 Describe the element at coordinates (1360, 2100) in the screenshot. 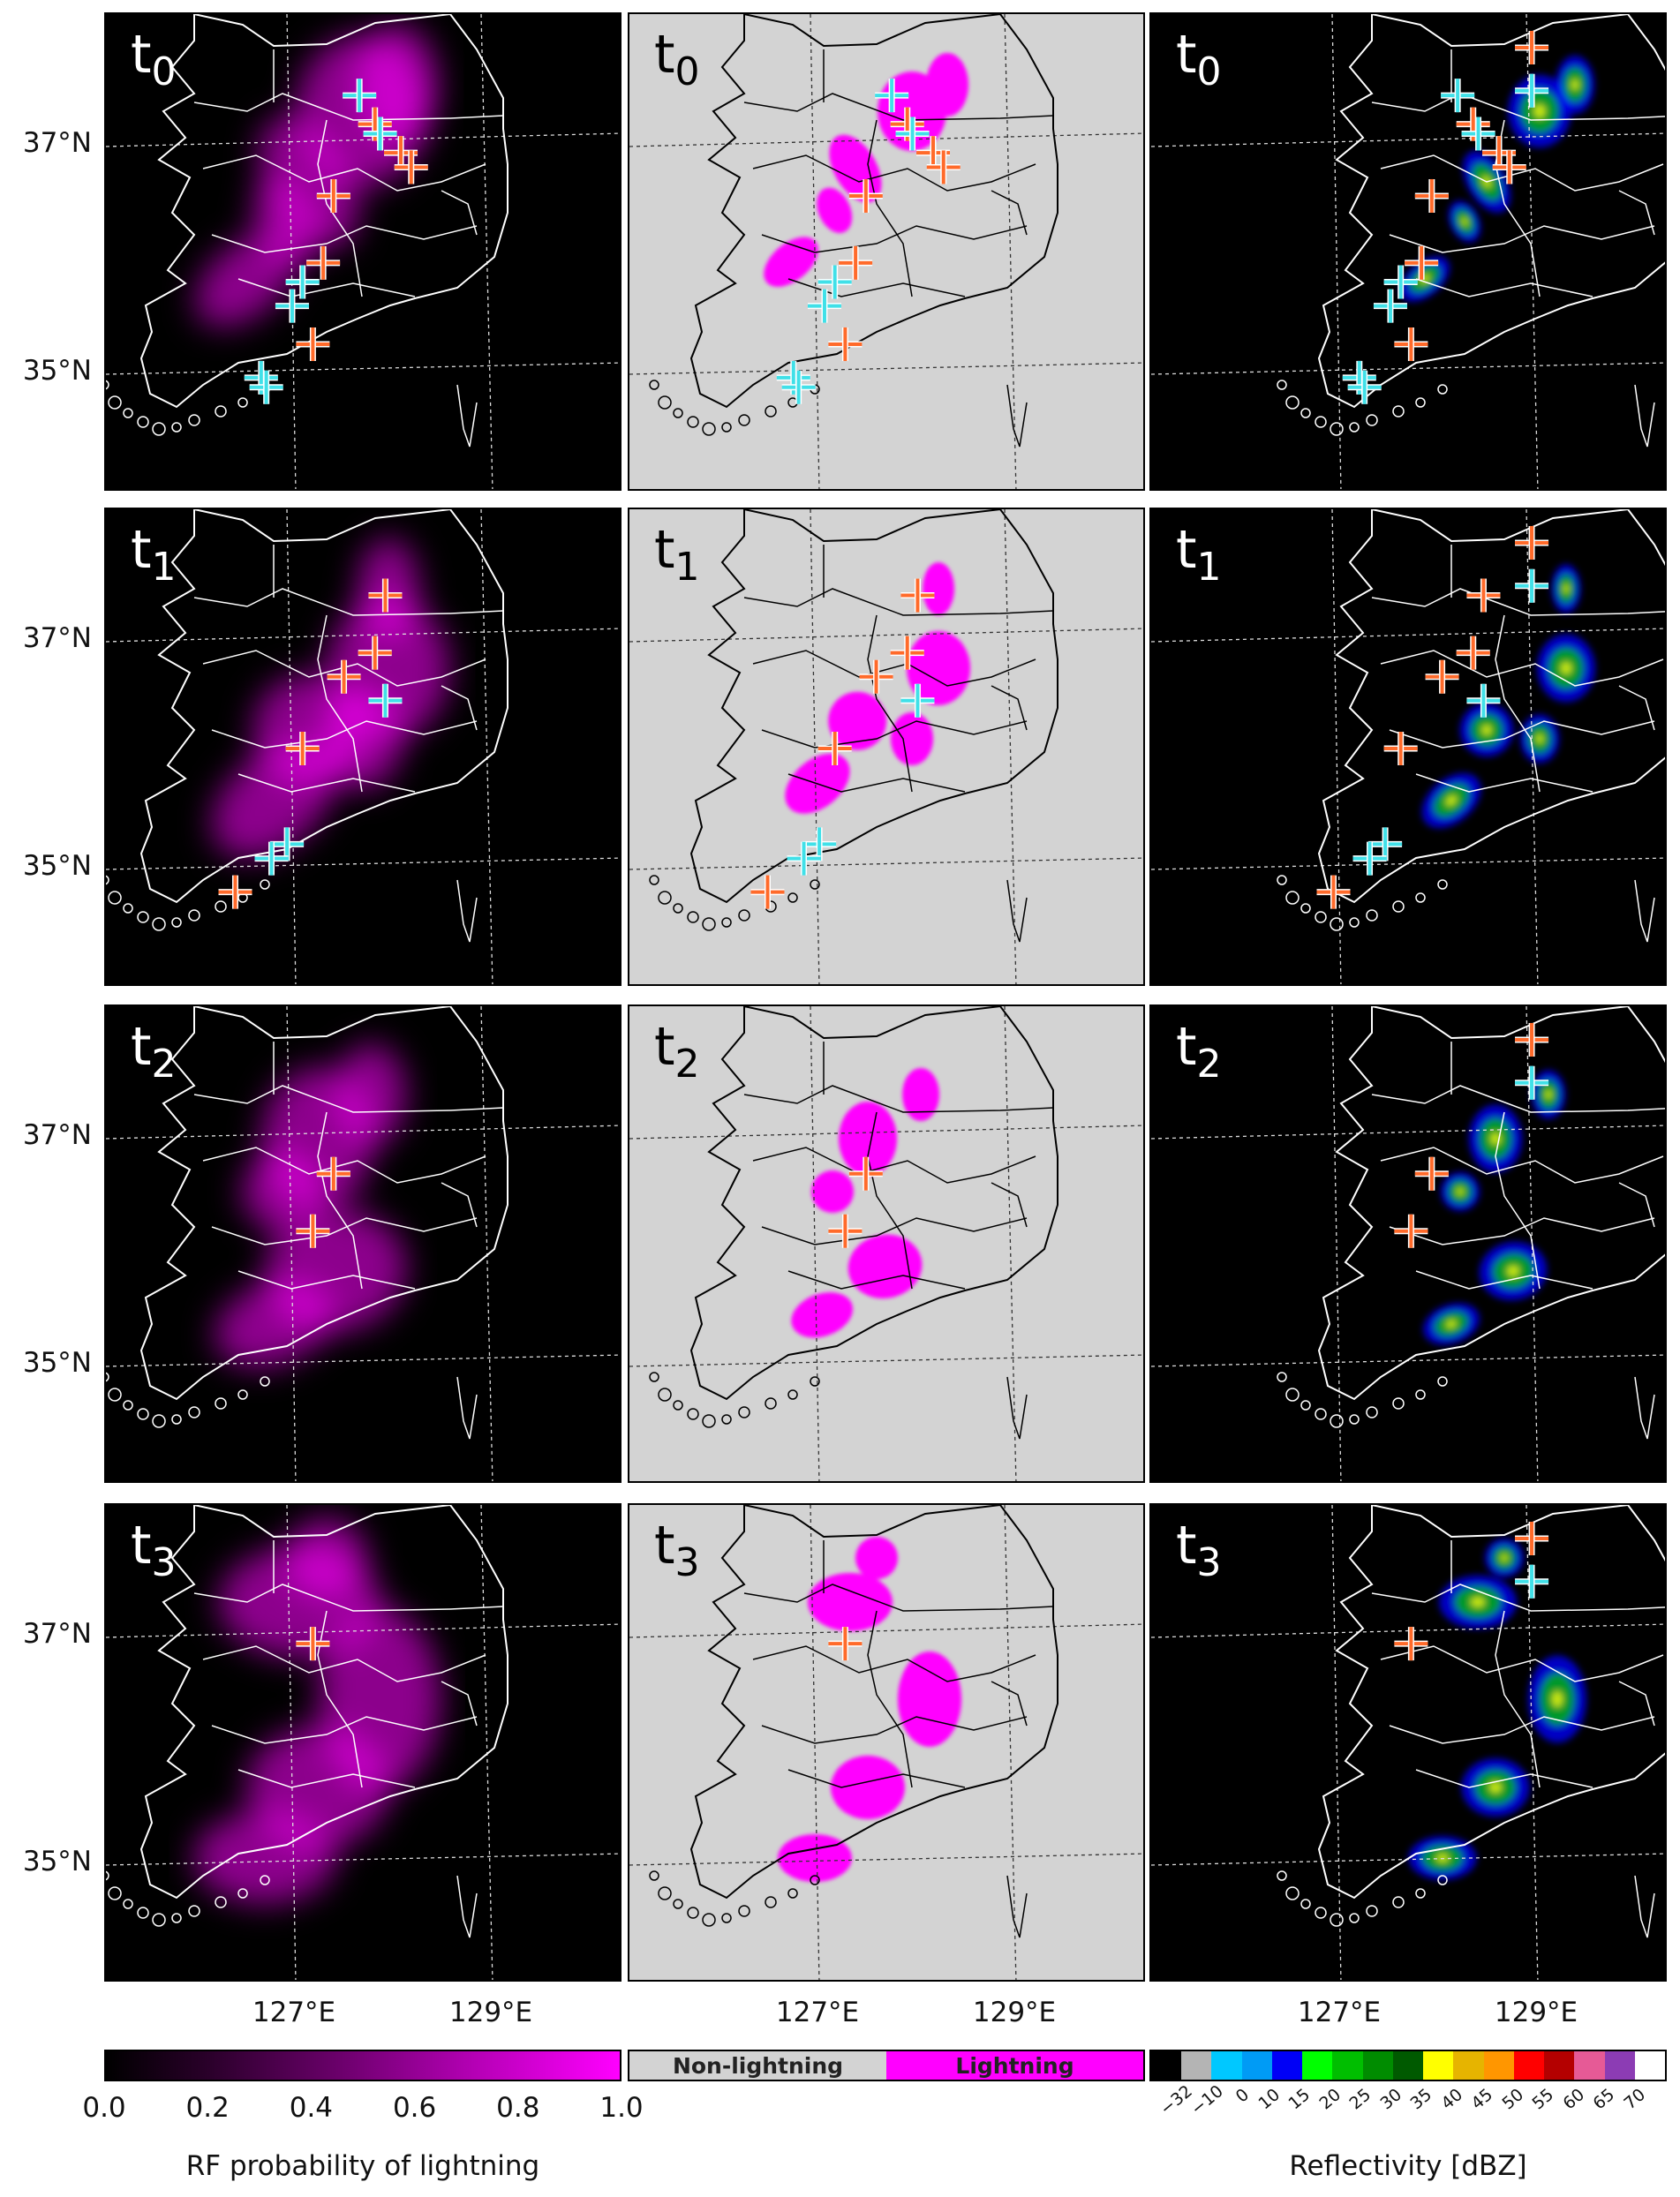

I see `reflectivity-tick-label: 25` at that location.